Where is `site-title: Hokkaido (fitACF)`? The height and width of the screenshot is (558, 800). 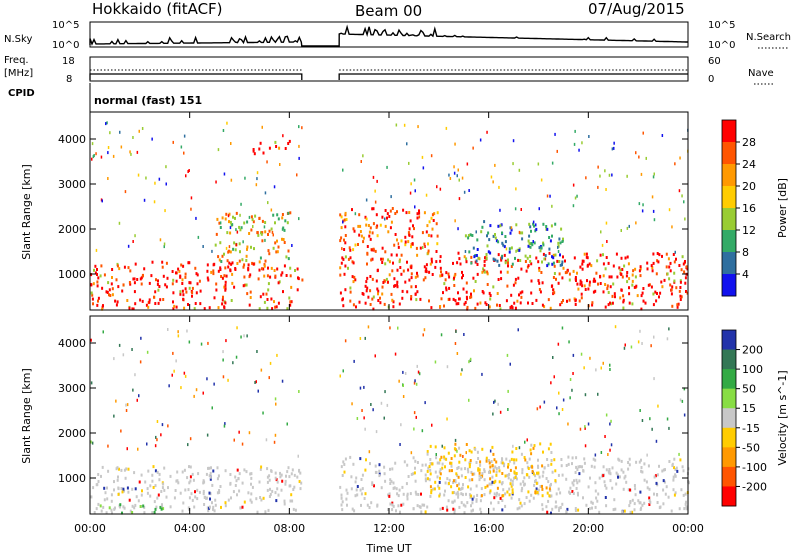 site-title: Hokkaido (fitACF) is located at coordinates (157, 9).